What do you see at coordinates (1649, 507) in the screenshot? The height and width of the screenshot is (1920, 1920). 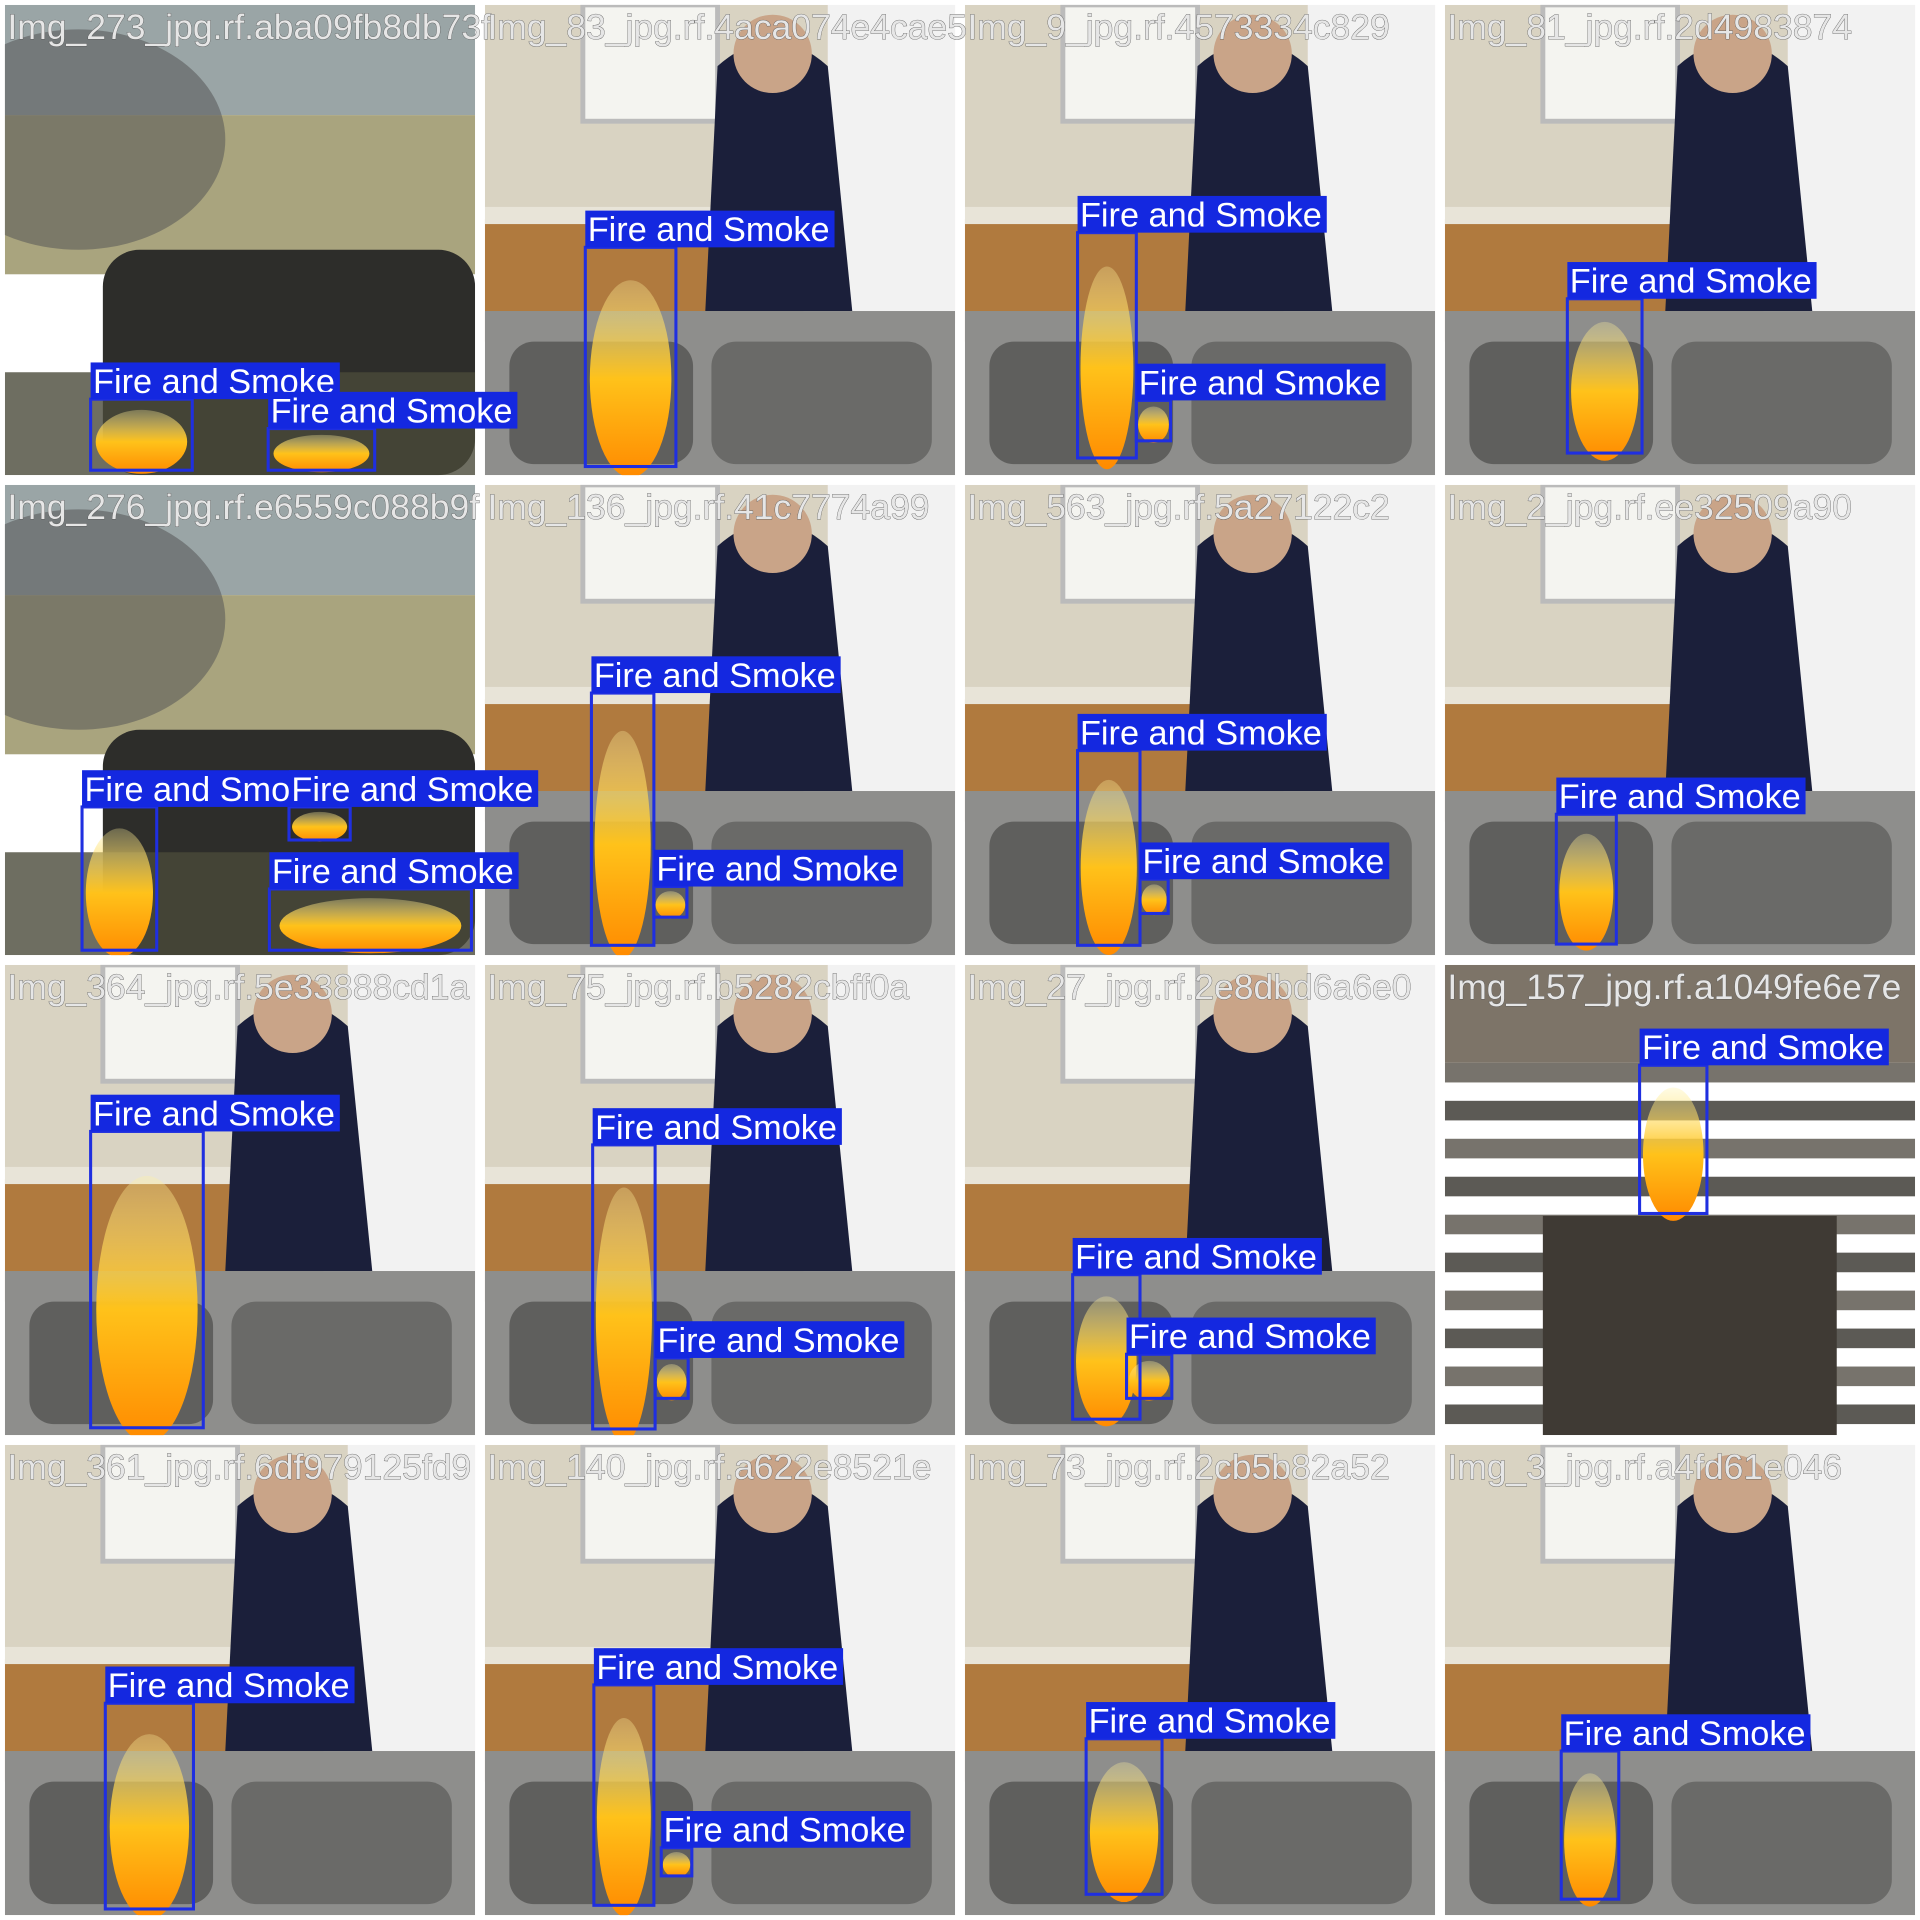 I see `image-filename: Img_2_jpg.rf.ee32509a90` at bounding box center [1649, 507].